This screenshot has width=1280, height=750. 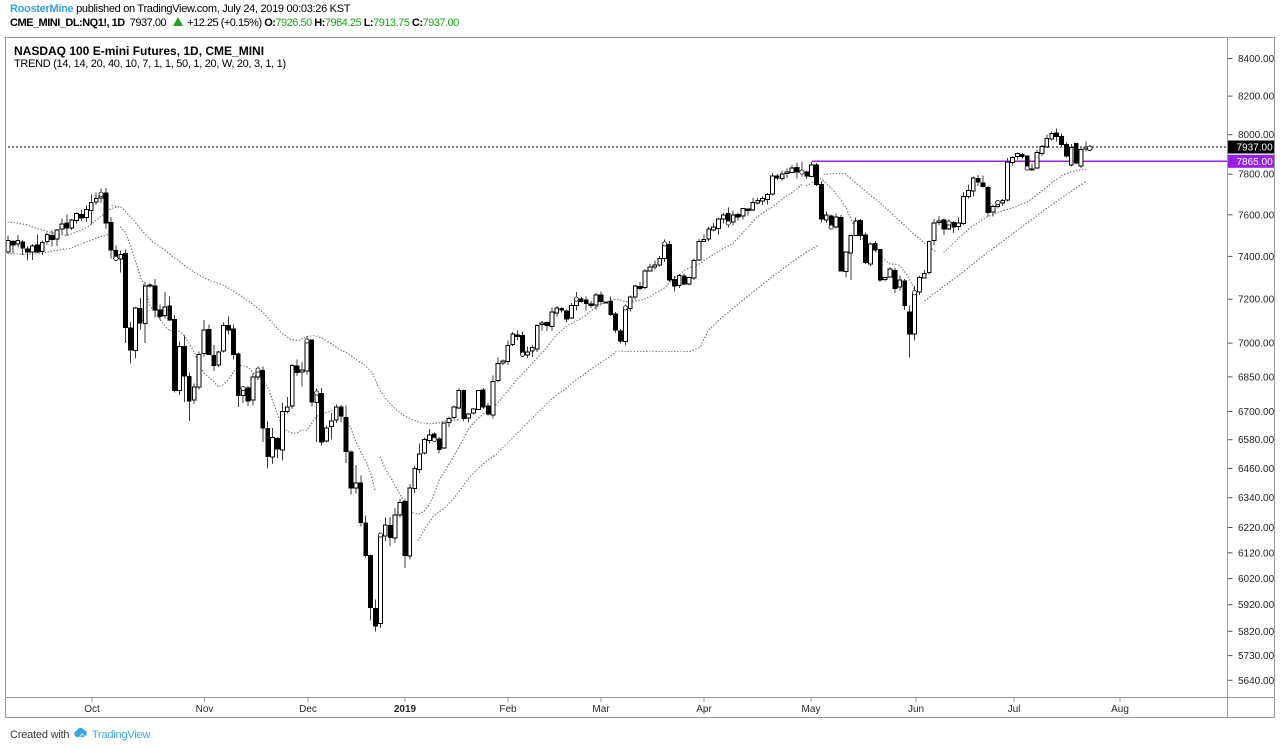 What do you see at coordinates (1256, 579) in the screenshot?
I see `svg-text: 6020.00` at bounding box center [1256, 579].